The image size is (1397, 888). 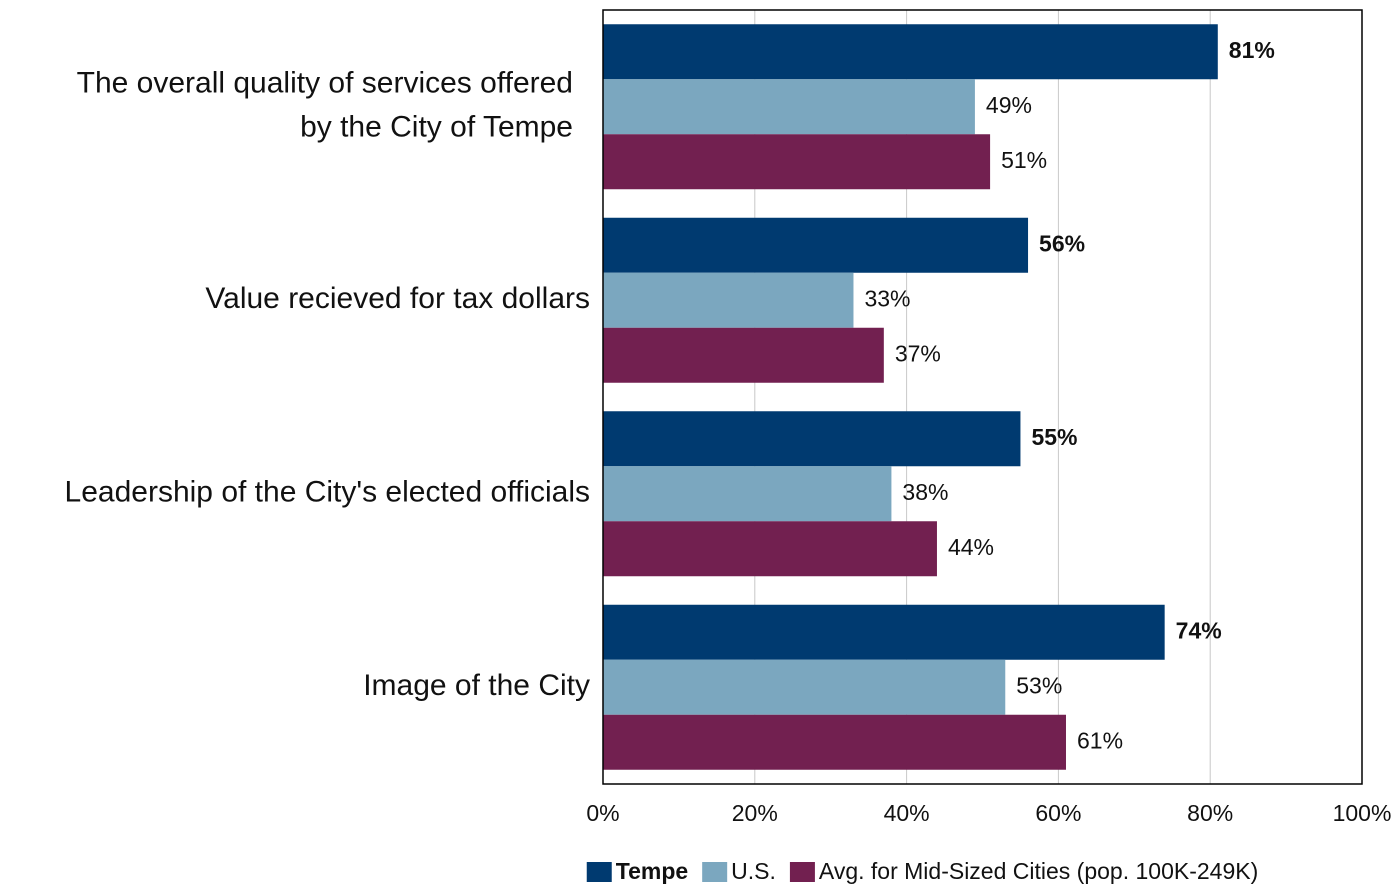 What do you see at coordinates (1024, 160) in the screenshot?
I see `value-label: 51%` at bounding box center [1024, 160].